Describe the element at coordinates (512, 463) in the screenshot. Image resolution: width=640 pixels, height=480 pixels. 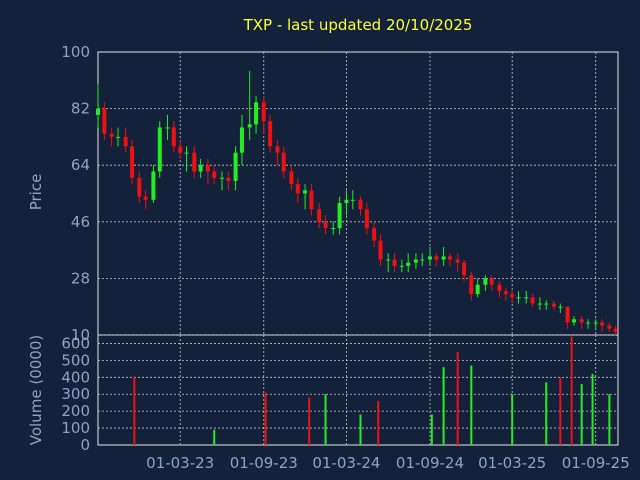
I see `x-tick-label: 01-03-25` at that location.